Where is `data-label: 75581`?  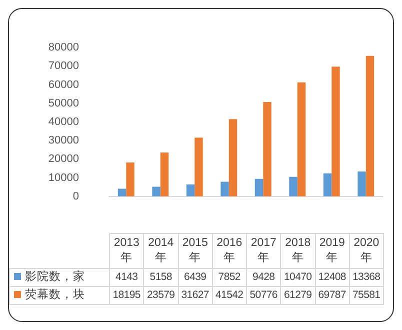
data-label: 75581 is located at coordinates (366, 295).